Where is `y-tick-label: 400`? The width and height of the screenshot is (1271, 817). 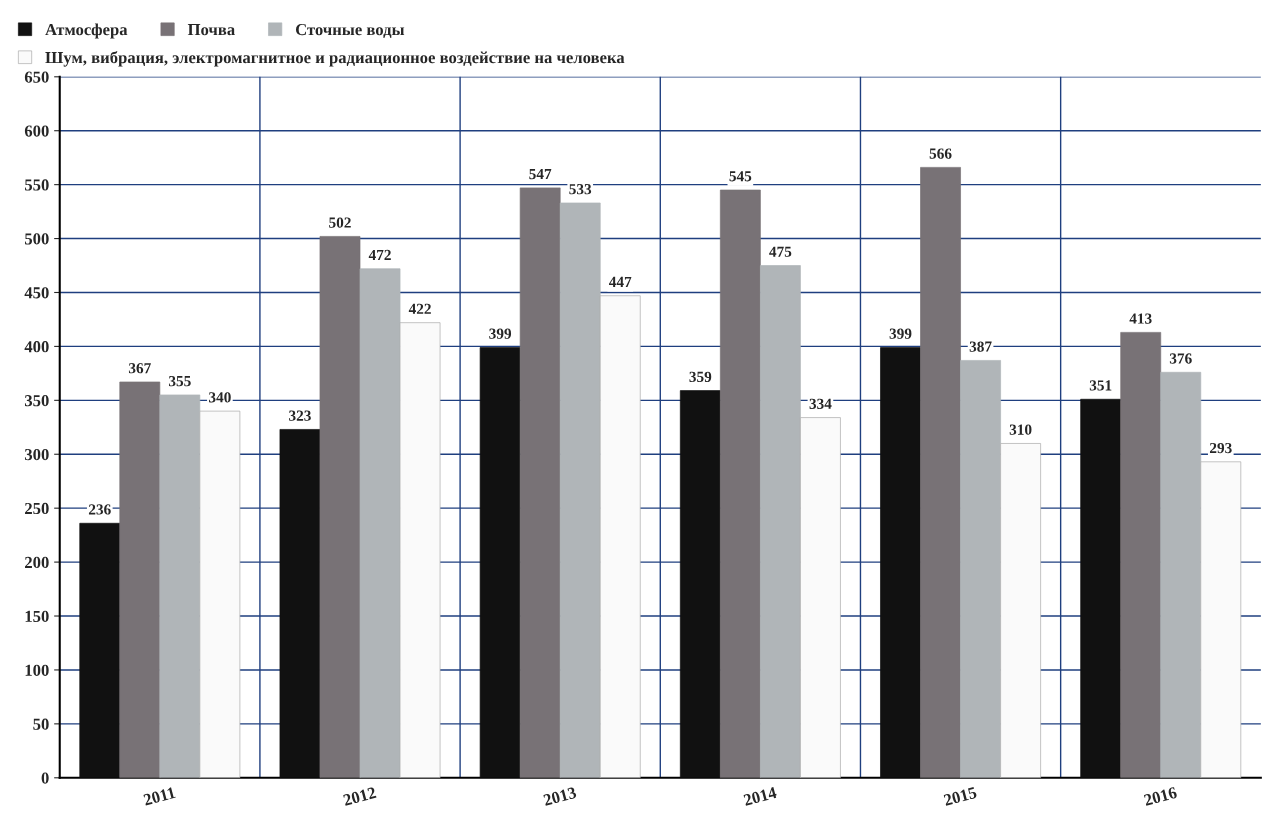 y-tick-label: 400 is located at coordinates (36, 347).